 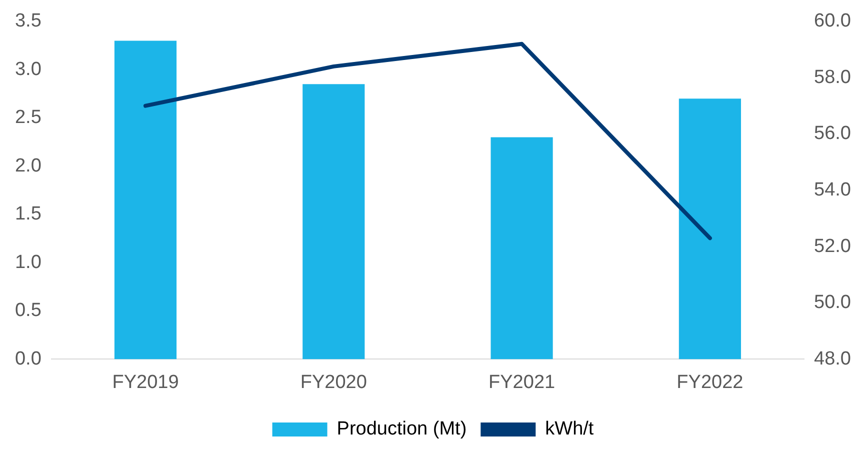 I want to click on y2-tick-label: 56.0, so click(x=833, y=133).